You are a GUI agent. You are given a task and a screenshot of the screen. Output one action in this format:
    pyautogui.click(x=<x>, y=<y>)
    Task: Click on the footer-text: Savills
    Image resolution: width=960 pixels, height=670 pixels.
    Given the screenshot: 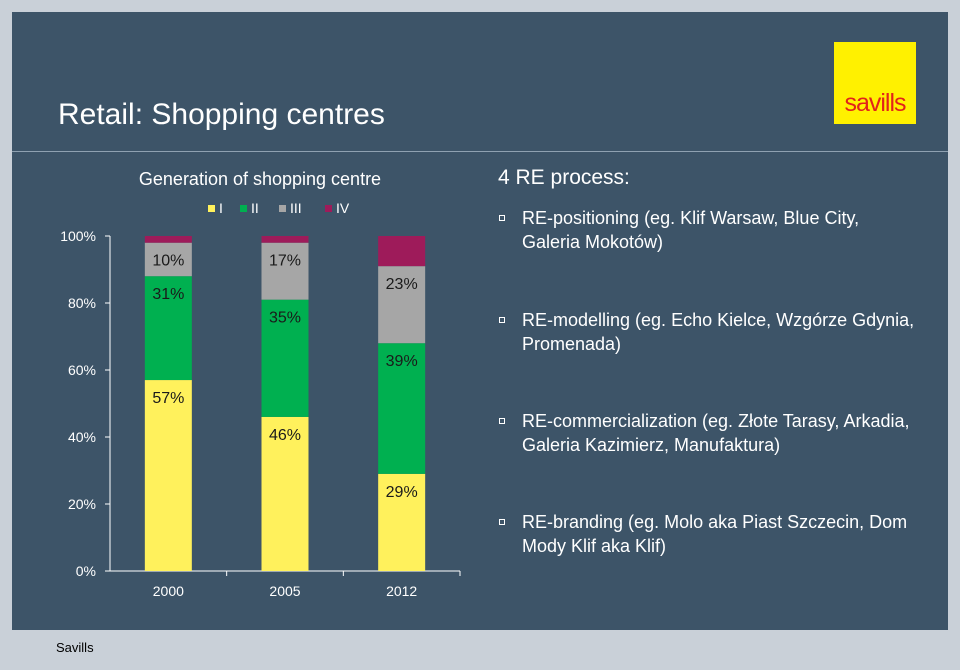 What is the action you would take?
    pyautogui.click(x=75, y=647)
    